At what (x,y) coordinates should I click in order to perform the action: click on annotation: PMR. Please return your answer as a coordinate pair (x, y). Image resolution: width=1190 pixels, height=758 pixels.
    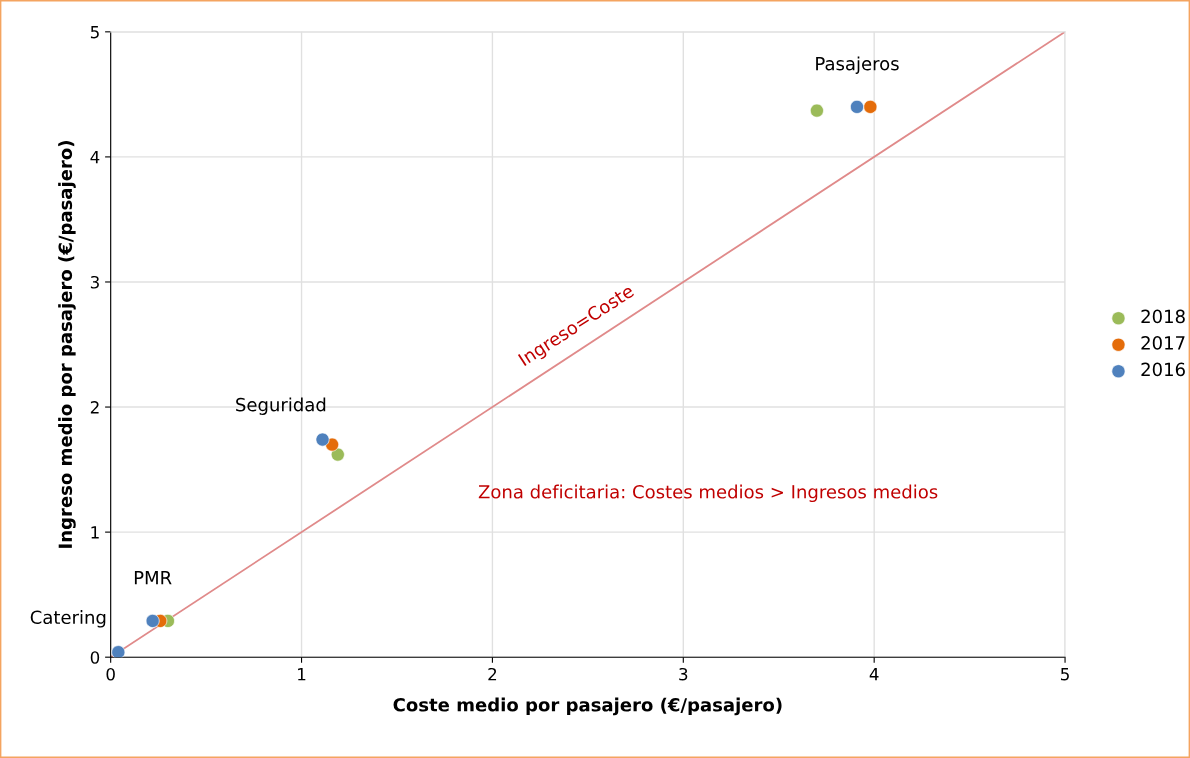
    Looking at the image, I should click on (153, 578).